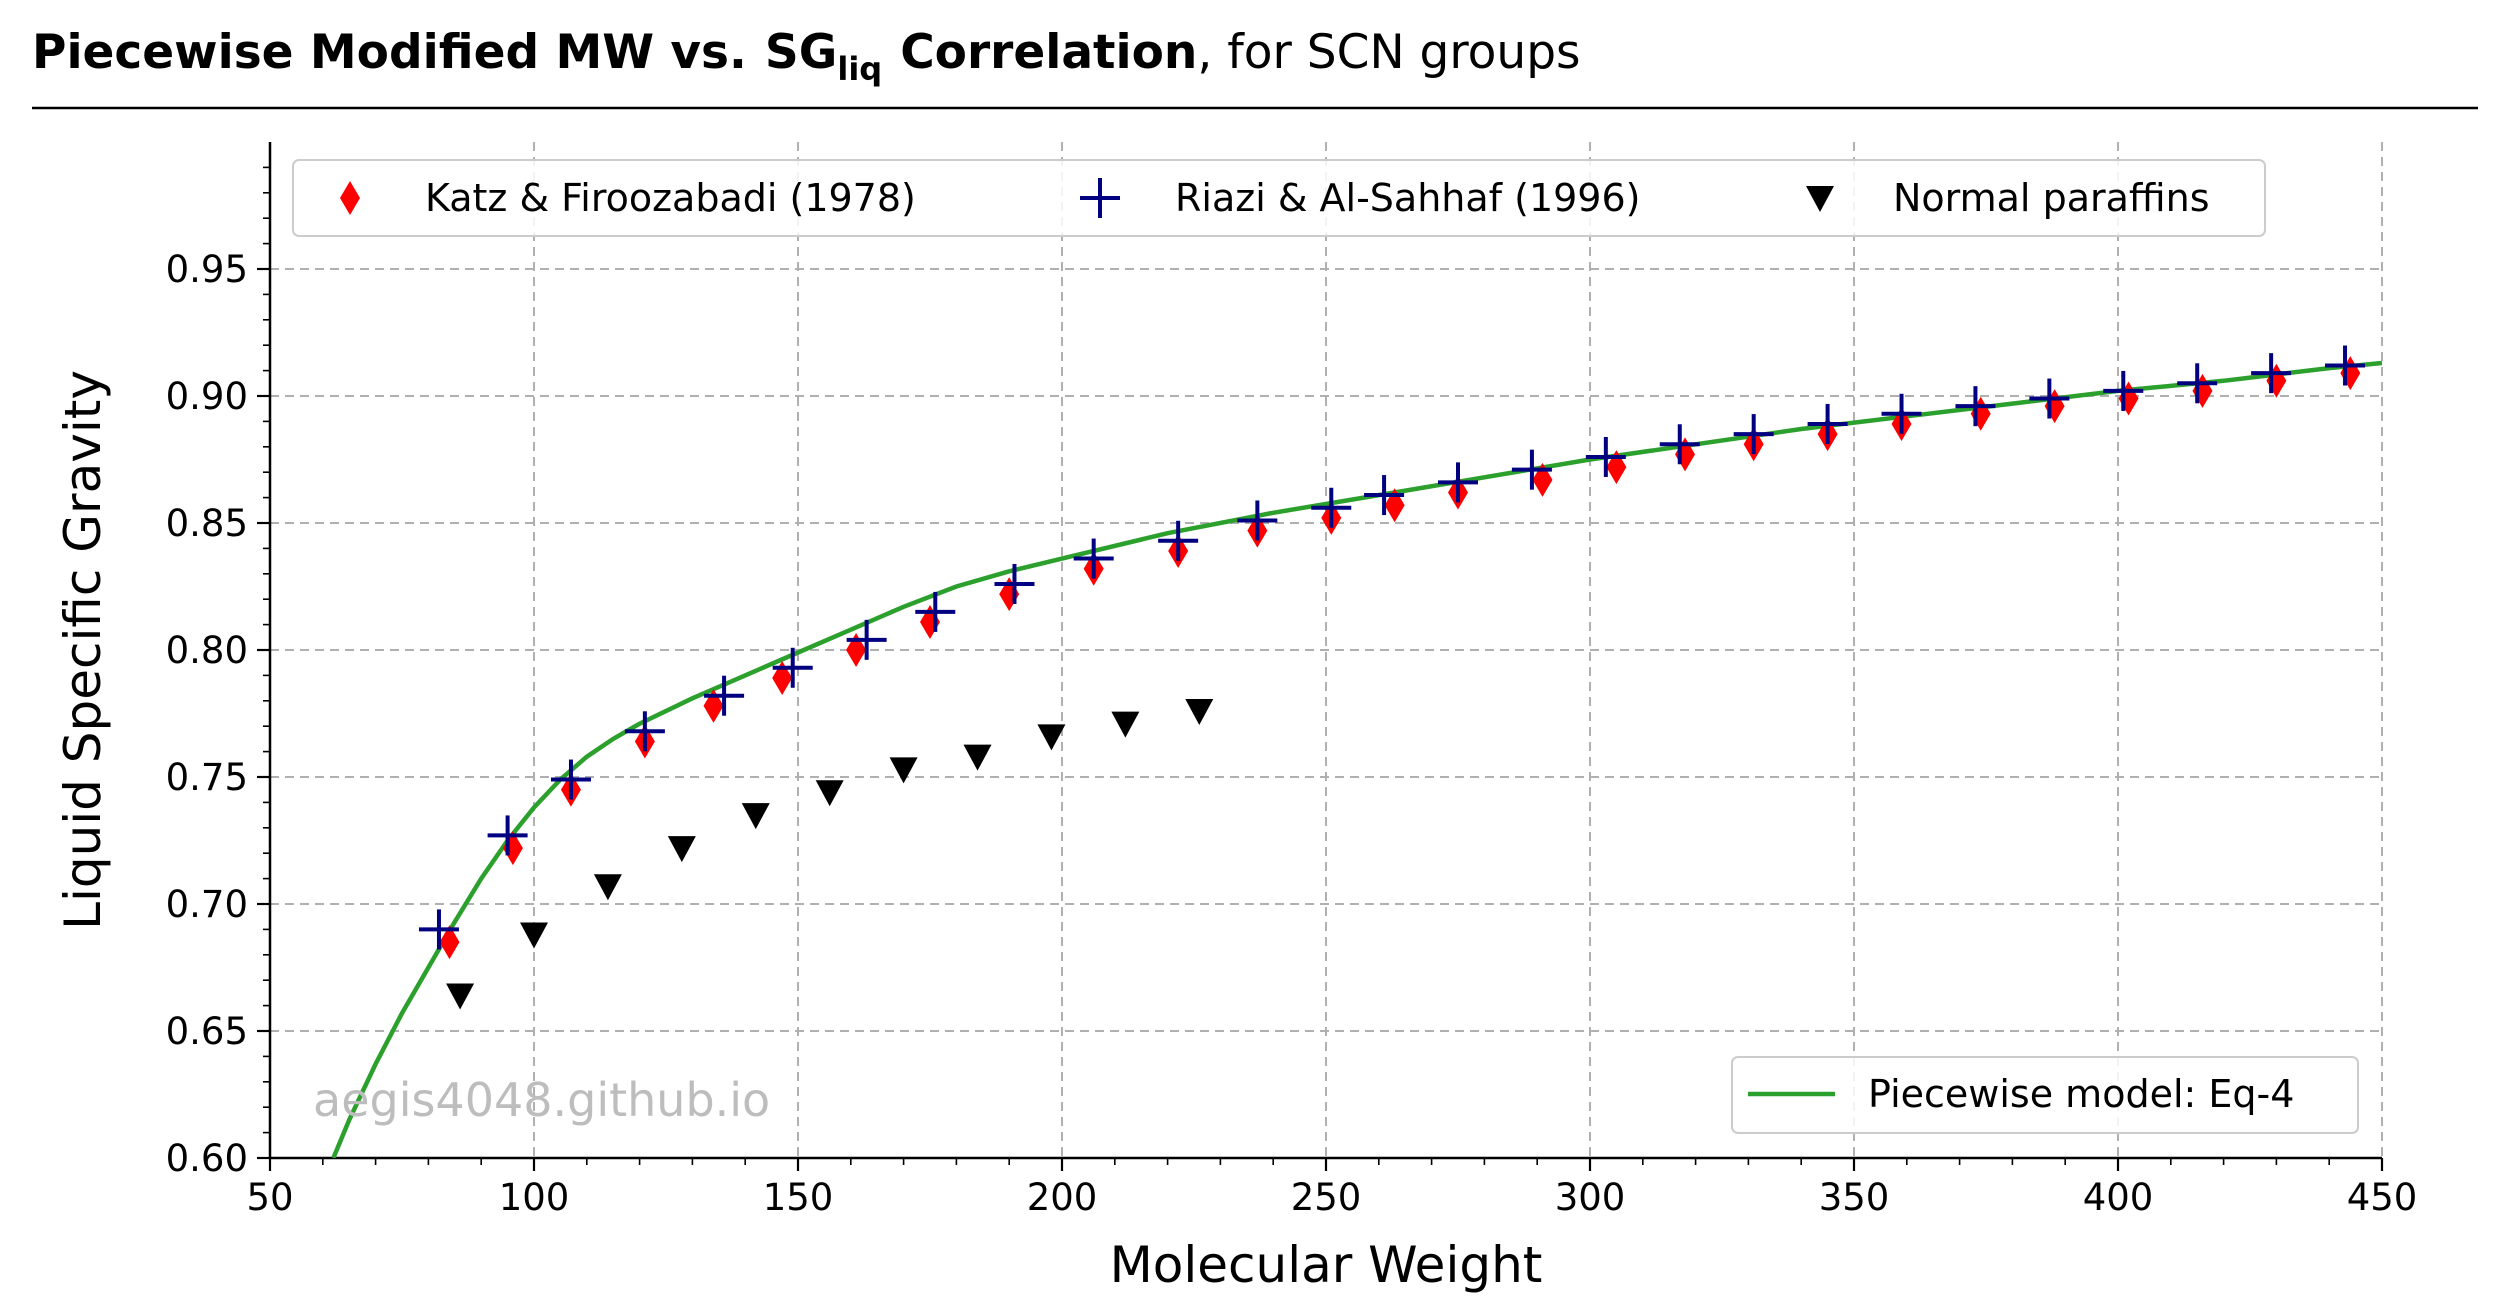 This screenshot has height=1309, width=2508. What do you see at coordinates (534, 1197) in the screenshot?
I see `x-tick-label: 100` at bounding box center [534, 1197].